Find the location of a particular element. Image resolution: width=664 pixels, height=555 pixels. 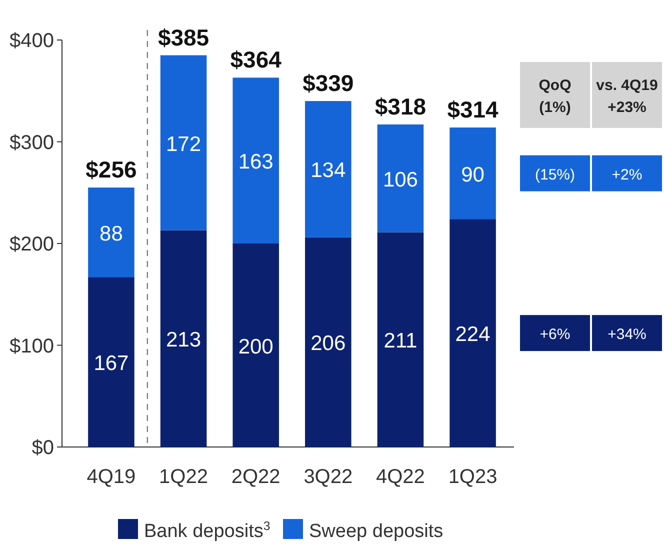

data-label: 90 is located at coordinates (472, 174).